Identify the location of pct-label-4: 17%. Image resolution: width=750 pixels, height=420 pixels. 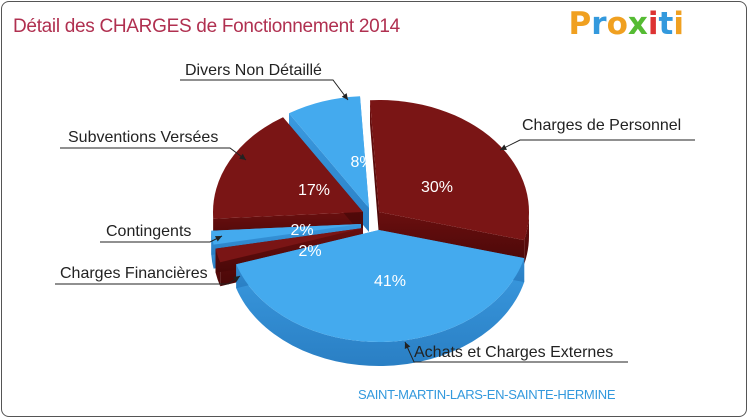
(314, 190).